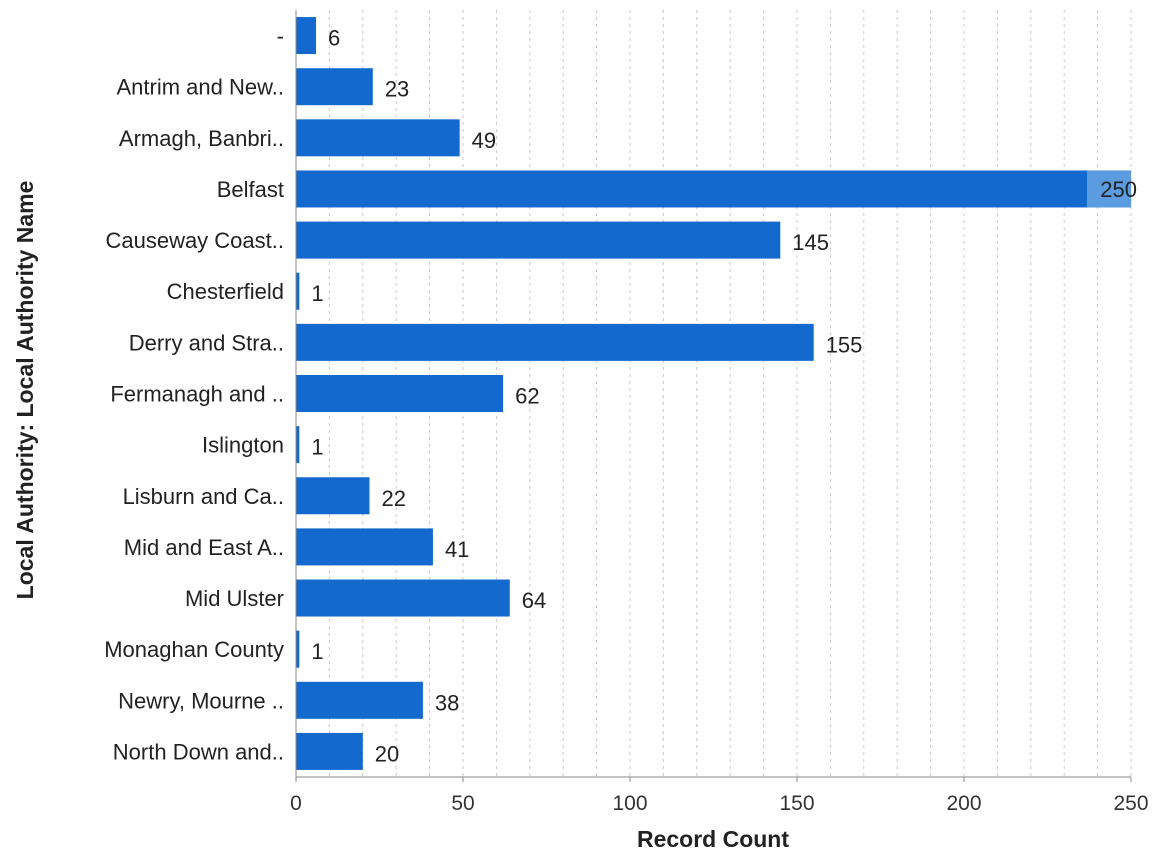 The width and height of the screenshot is (1157, 858). Describe the element at coordinates (397, 89) in the screenshot. I see `value-label: 23` at that location.